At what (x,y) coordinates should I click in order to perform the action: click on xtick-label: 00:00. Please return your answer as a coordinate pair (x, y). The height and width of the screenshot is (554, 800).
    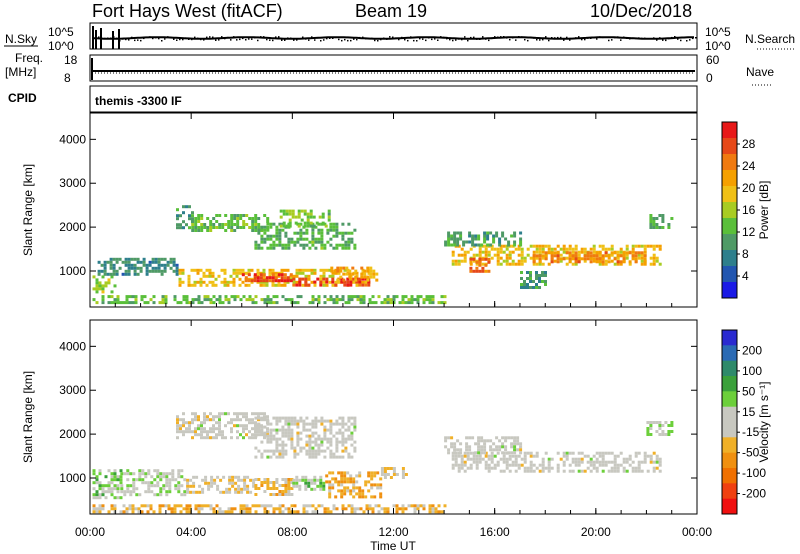
    Looking at the image, I should click on (697, 532).